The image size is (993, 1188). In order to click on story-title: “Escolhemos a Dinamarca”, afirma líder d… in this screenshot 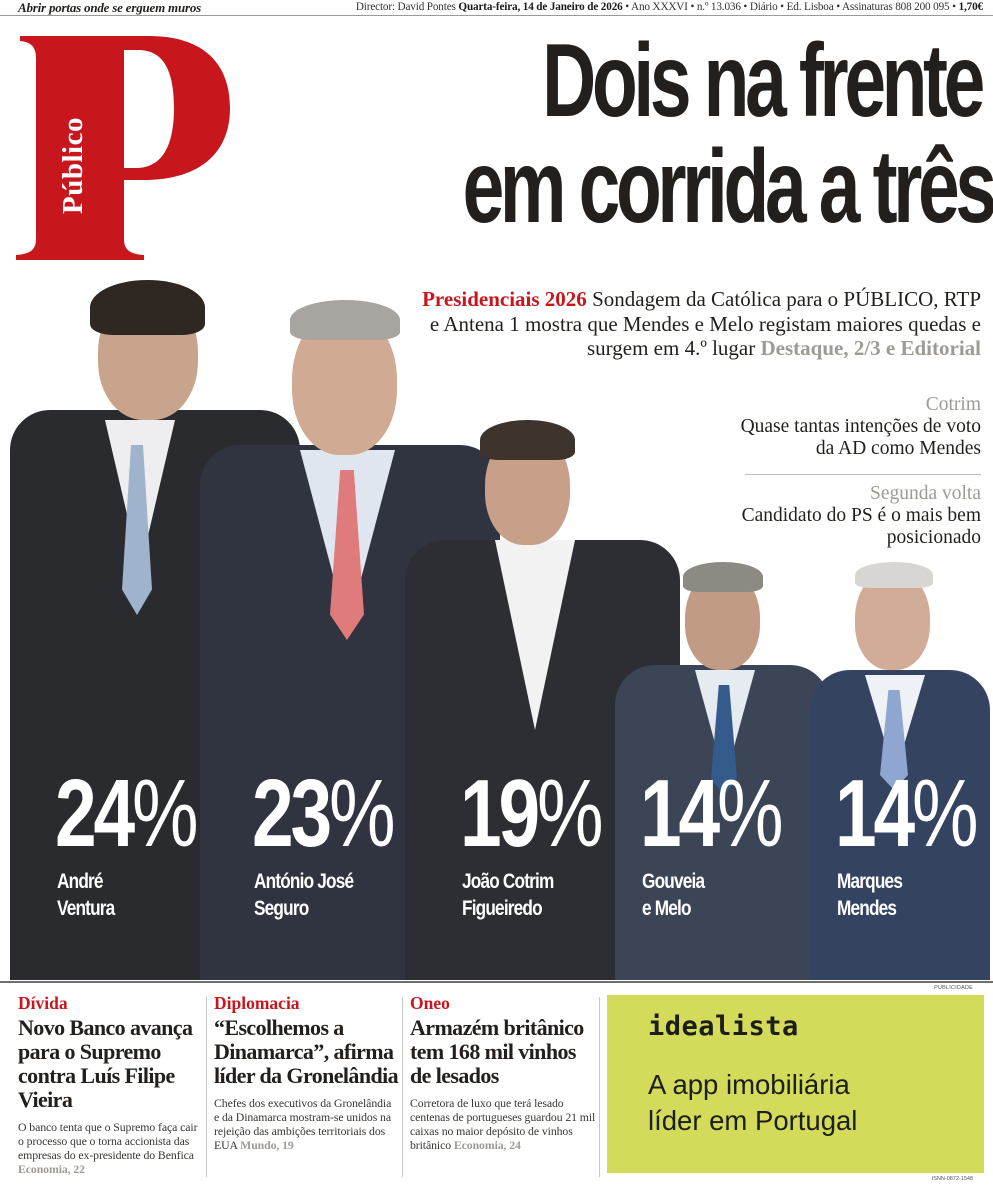, I will do `click(306, 1051)`.